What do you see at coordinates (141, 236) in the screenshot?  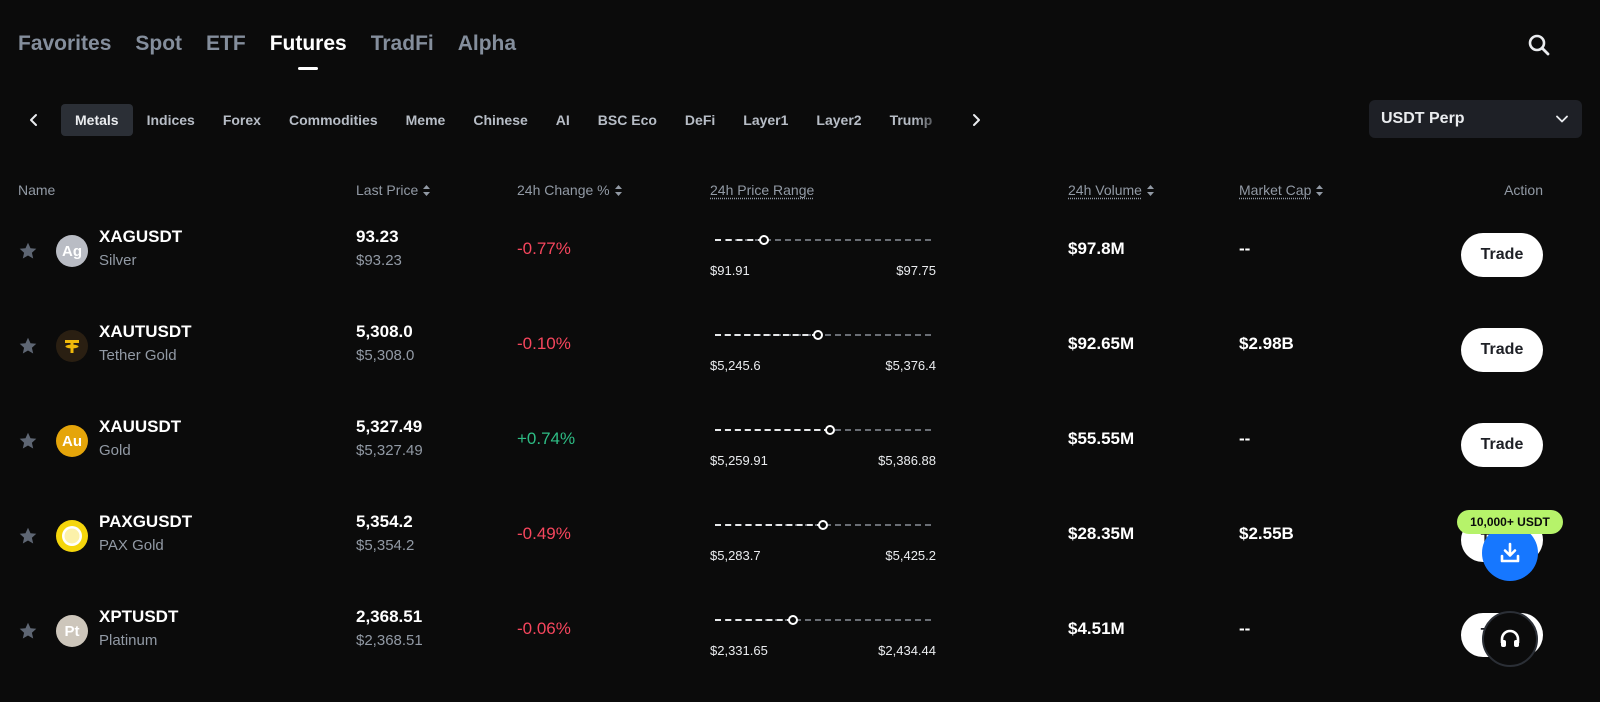 I see `pair-symbol: XAGUSDT` at bounding box center [141, 236].